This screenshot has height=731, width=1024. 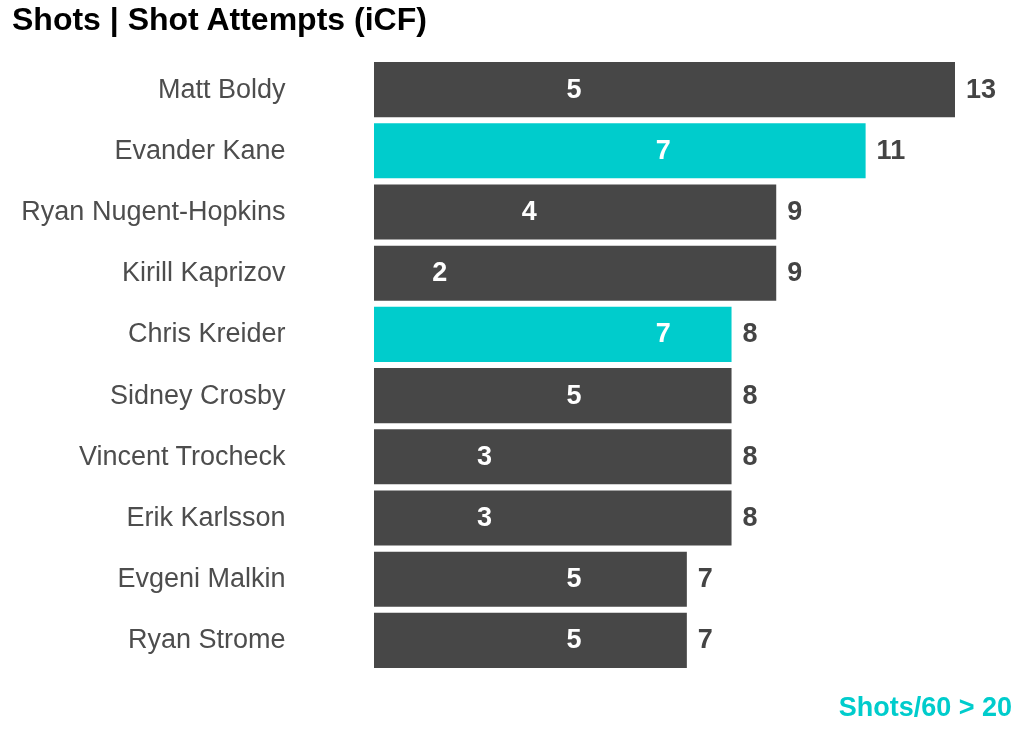 What do you see at coordinates (219, 19) in the screenshot?
I see `chart-title: Shots | Shot Attempts (iCF)` at bounding box center [219, 19].